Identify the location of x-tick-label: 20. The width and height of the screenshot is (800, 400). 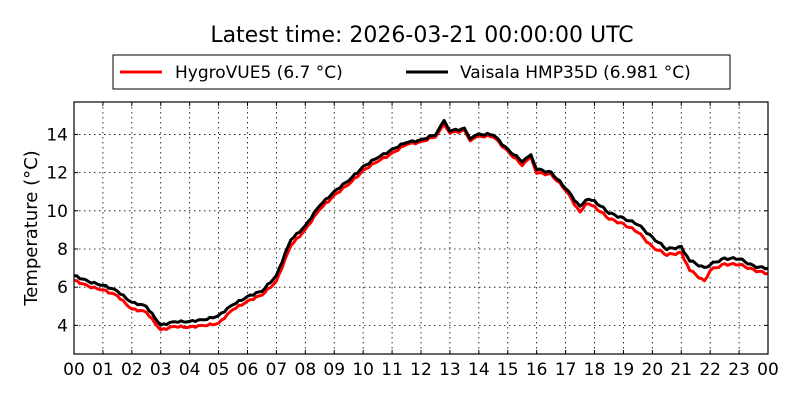
(653, 370).